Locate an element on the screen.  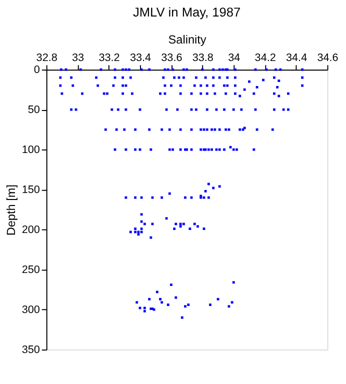
x-tick-label: 33.4 is located at coordinates (141, 58).